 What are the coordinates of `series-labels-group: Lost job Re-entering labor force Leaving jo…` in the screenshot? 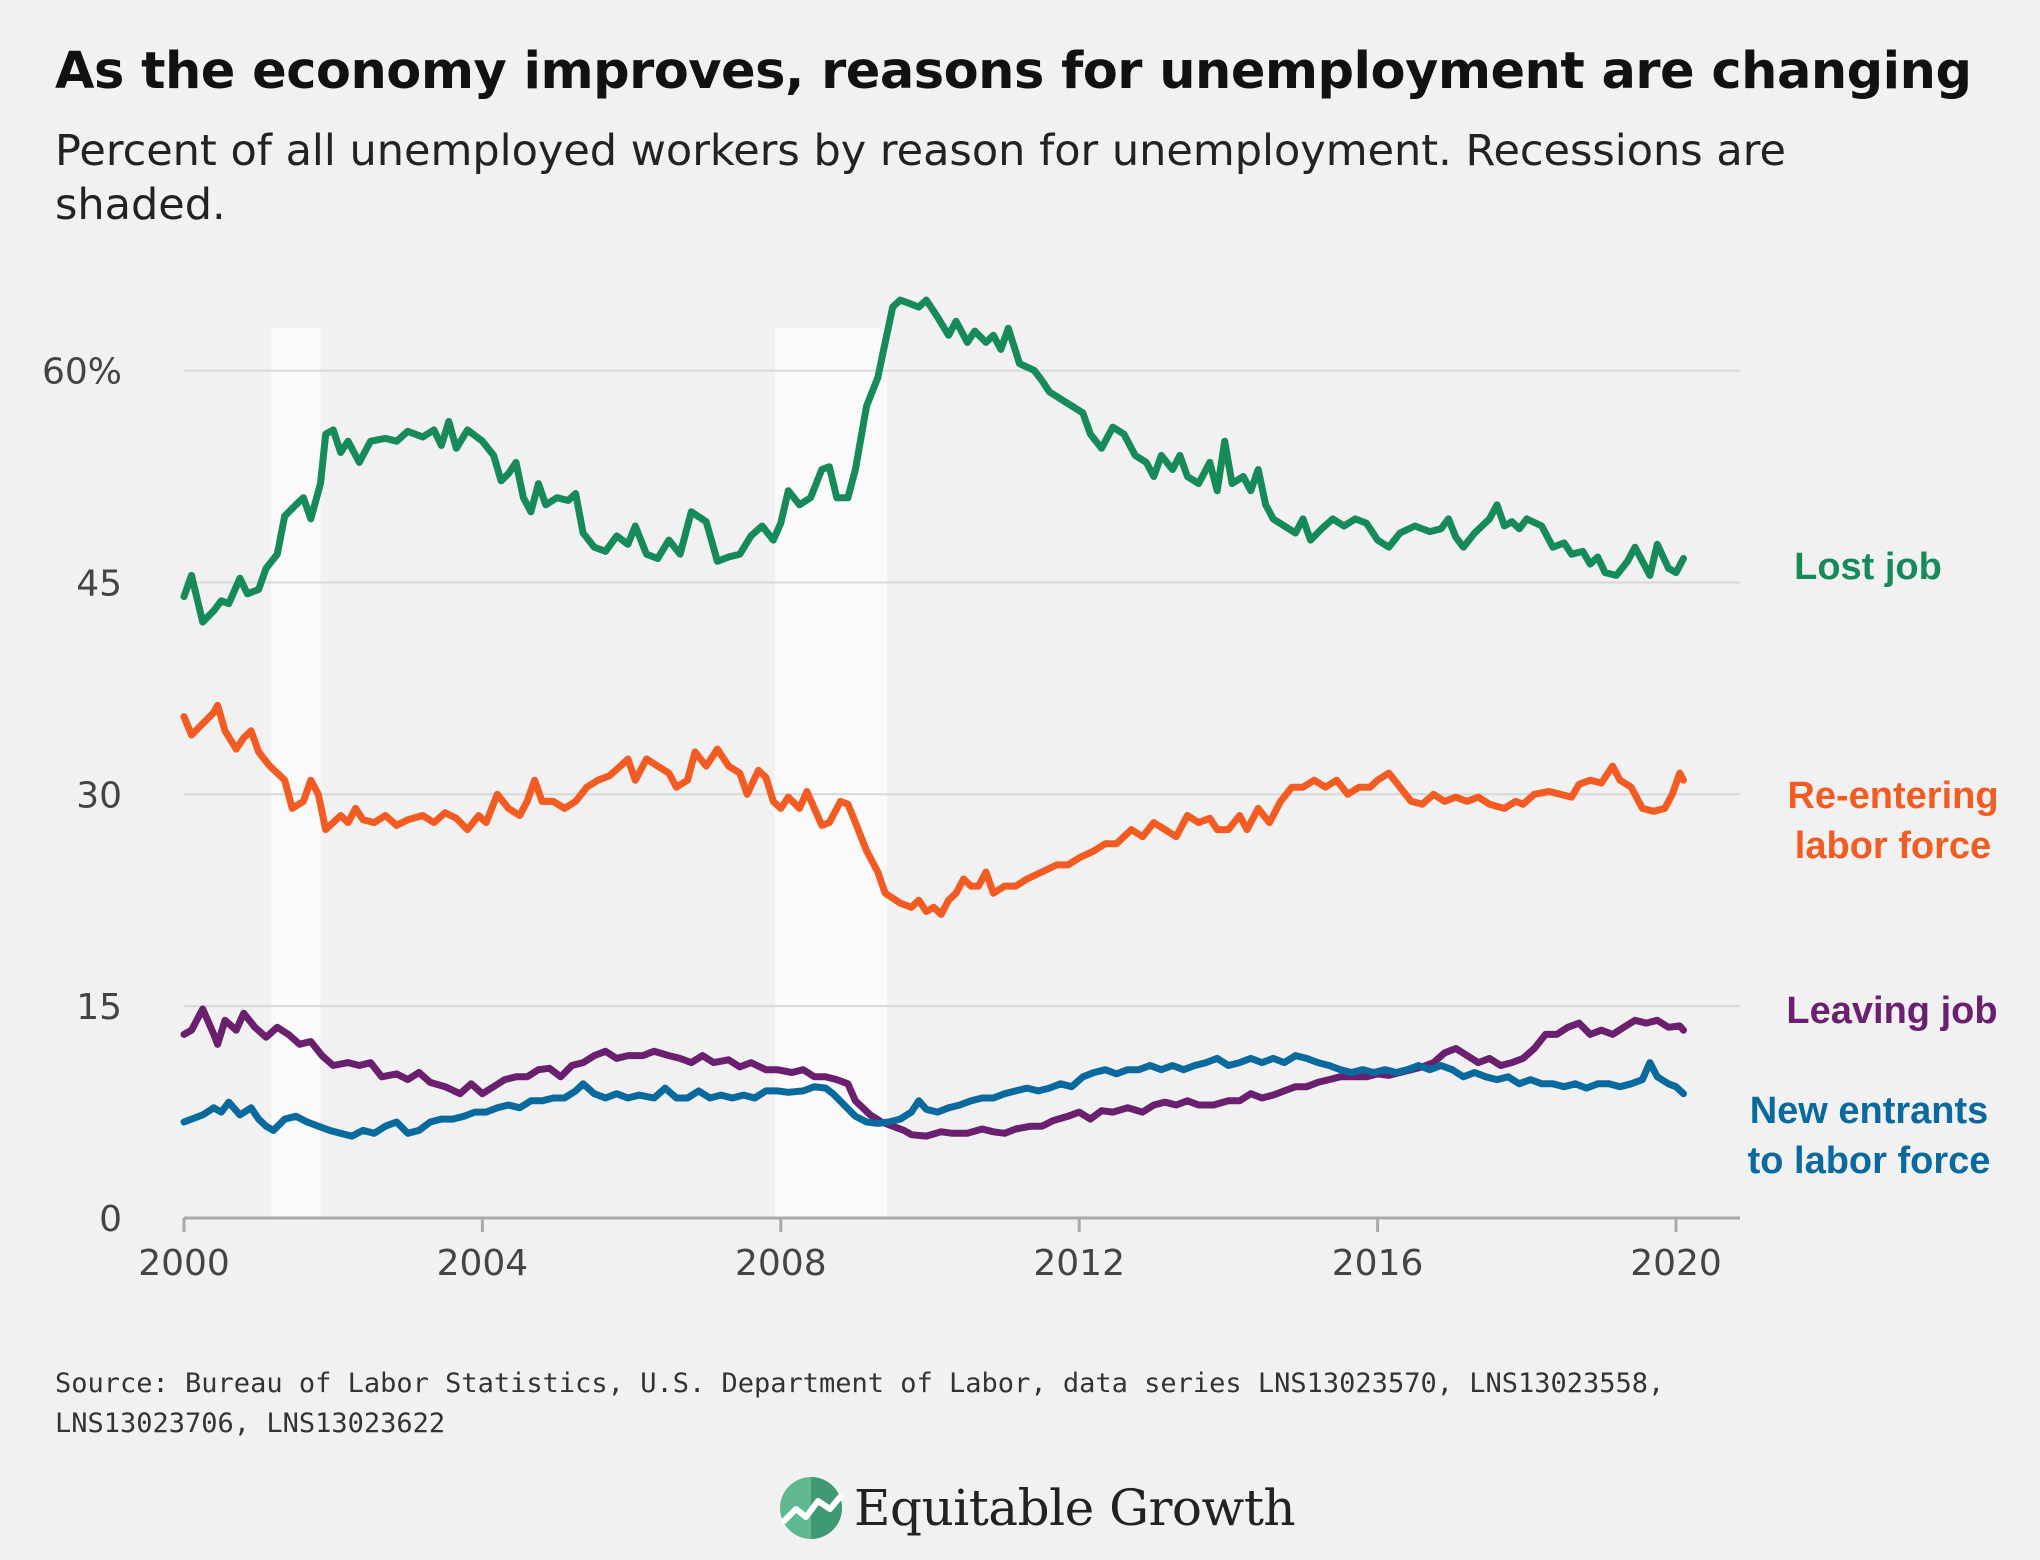 It's located at (1873, 864).